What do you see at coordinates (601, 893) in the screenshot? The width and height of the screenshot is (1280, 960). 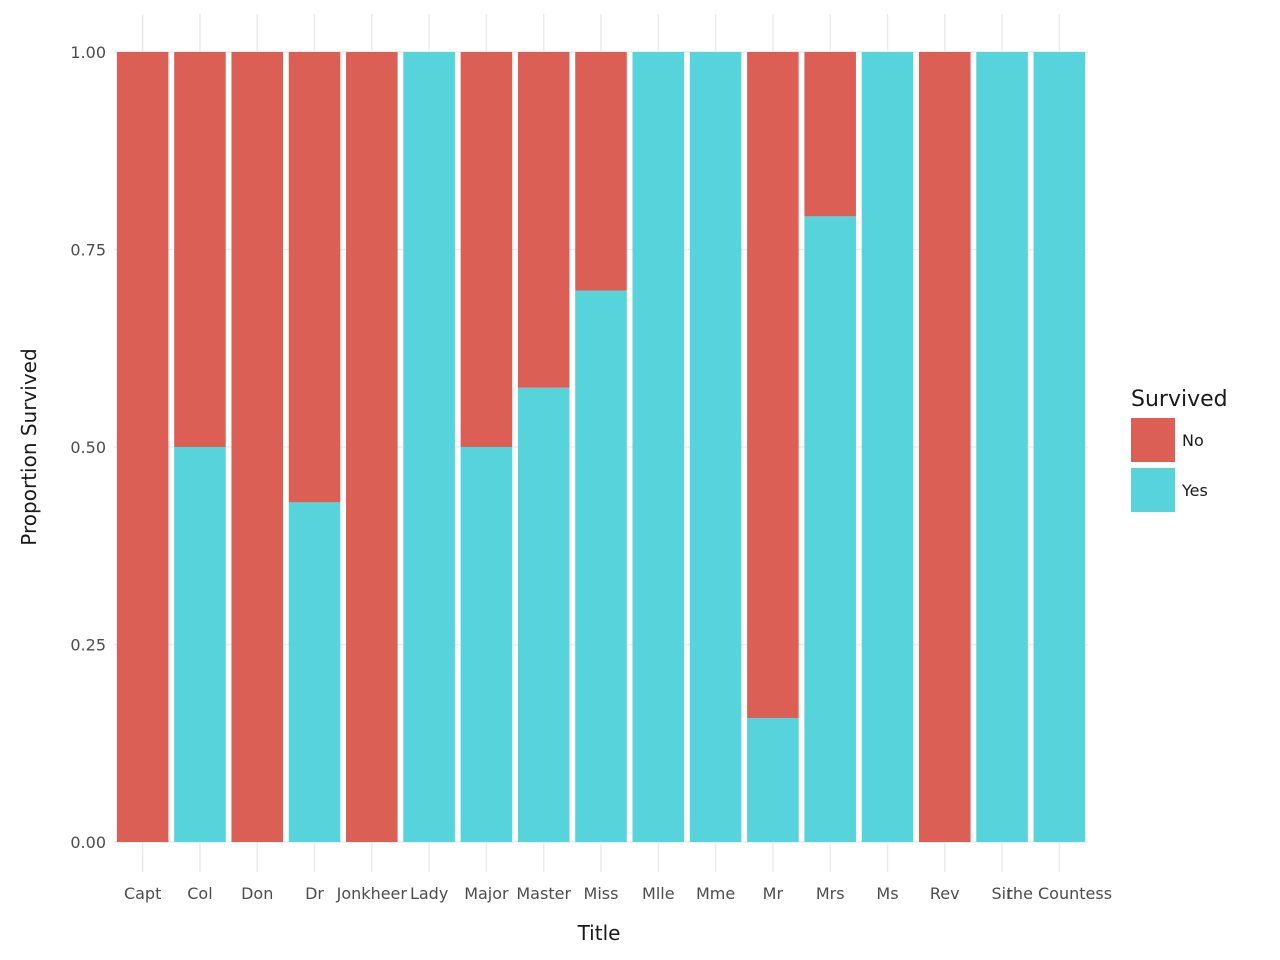 I see `x-tick-label: Miss` at bounding box center [601, 893].